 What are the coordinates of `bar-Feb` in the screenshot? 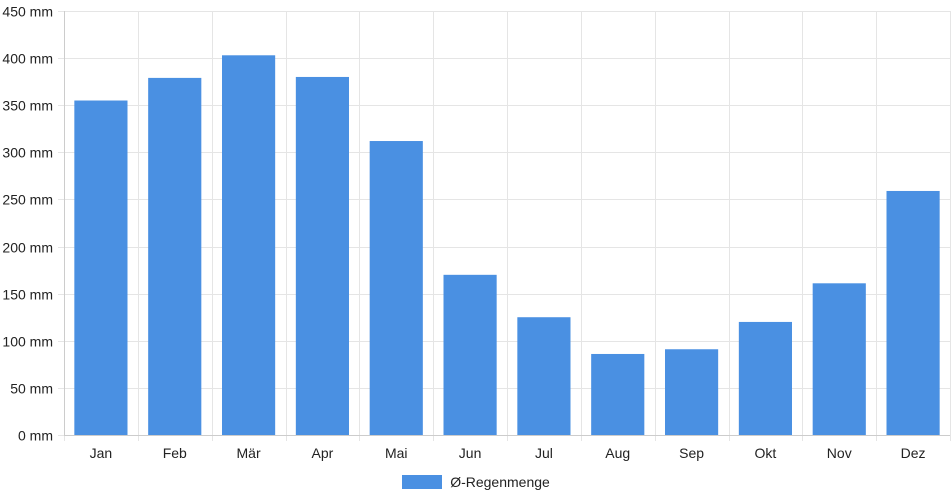 It's located at (175, 256).